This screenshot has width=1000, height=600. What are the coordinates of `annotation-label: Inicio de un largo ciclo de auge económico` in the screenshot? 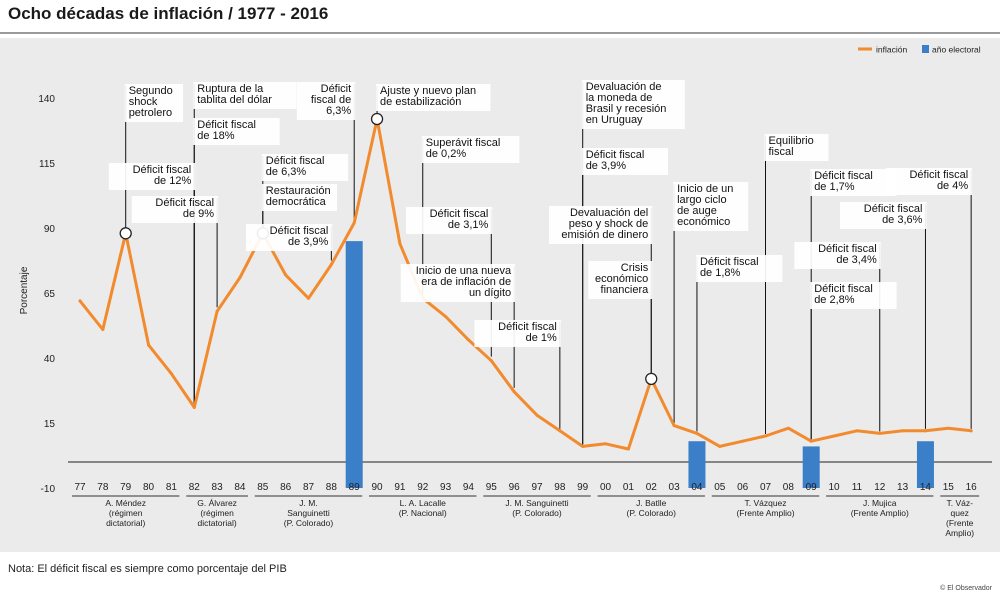 It's located at (705, 205).